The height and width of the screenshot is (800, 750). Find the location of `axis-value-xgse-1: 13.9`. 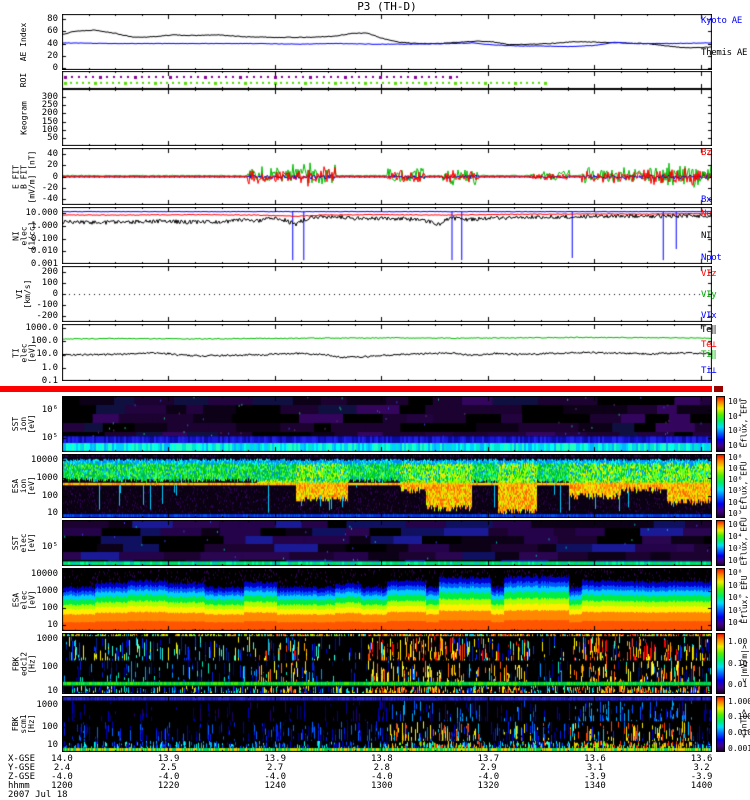

axis-value-xgse-1: 13.9 is located at coordinates (168, 759).